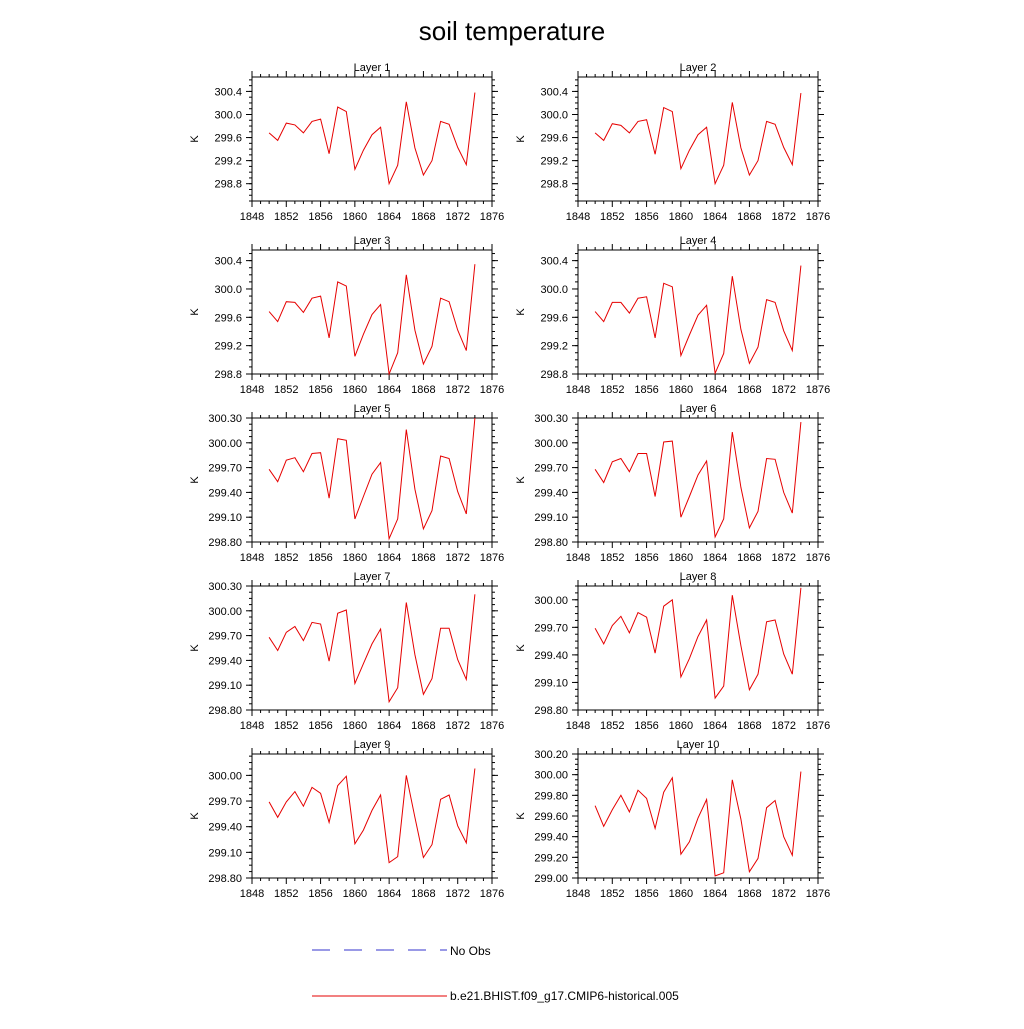 This screenshot has height=1029, width=1024. What do you see at coordinates (228, 347) in the screenshot?
I see `y-tick-label: 299.2` at bounding box center [228, 347].